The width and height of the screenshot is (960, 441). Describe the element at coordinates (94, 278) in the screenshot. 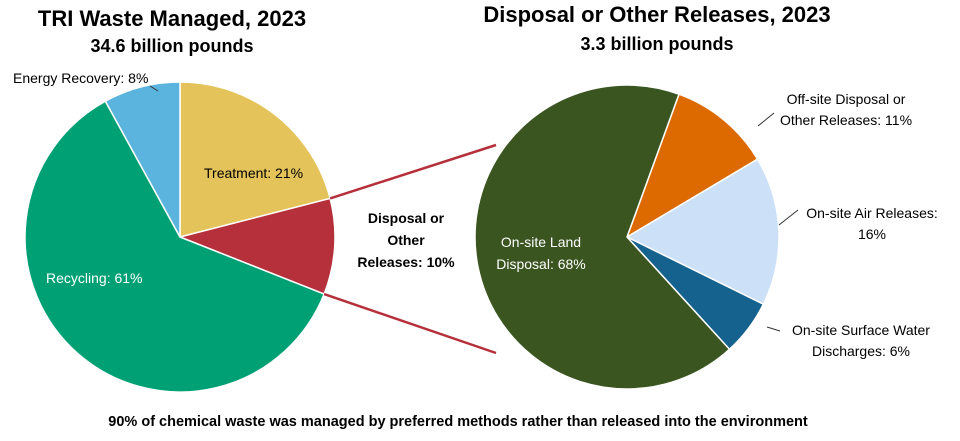

I see `slice-label-recycling: Recycling: 61%` at that location.